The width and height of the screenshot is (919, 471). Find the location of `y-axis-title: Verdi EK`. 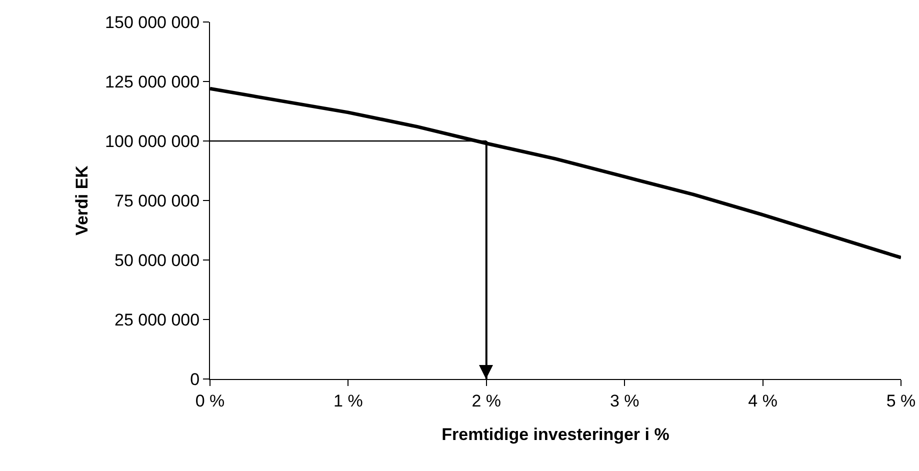

y-axis-title: Verdi EK is located at coordinates (82, 200).